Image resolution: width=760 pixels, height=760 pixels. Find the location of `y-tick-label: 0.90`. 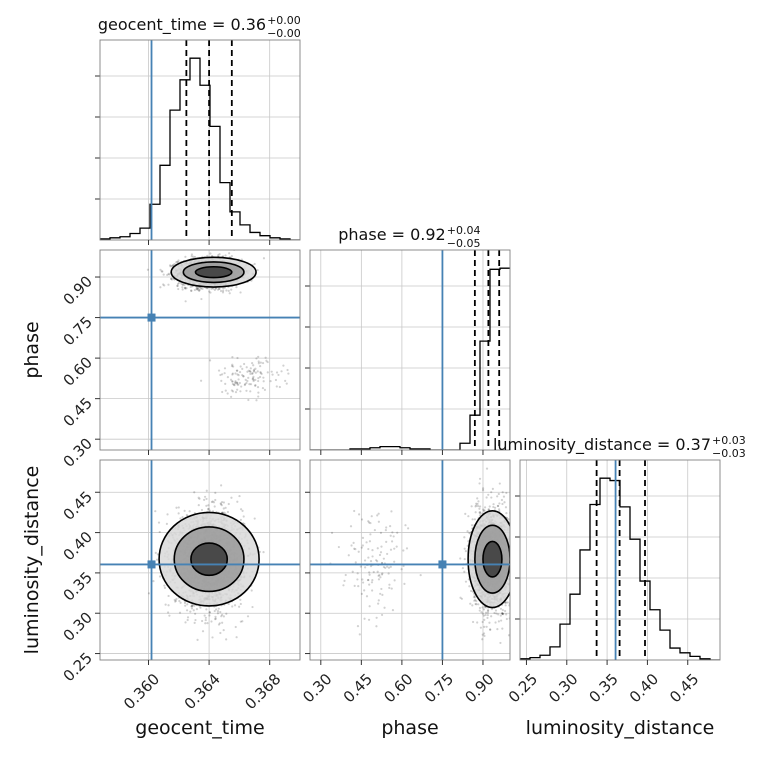

y-tick-label: 0.90 is located at coordinates (78, 290).